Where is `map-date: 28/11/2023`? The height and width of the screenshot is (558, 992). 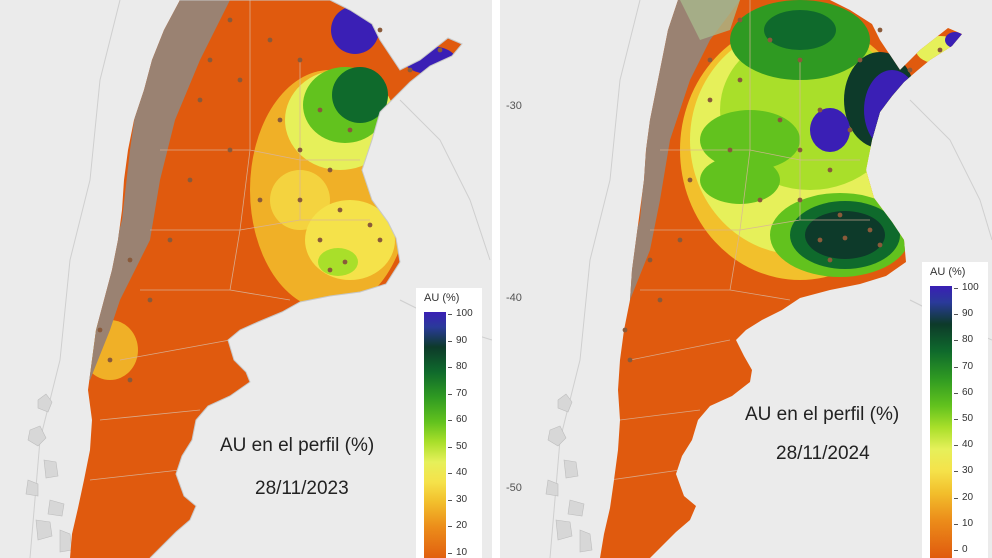
map-date: 28/11/2023 is located at coordinates (302, 488).